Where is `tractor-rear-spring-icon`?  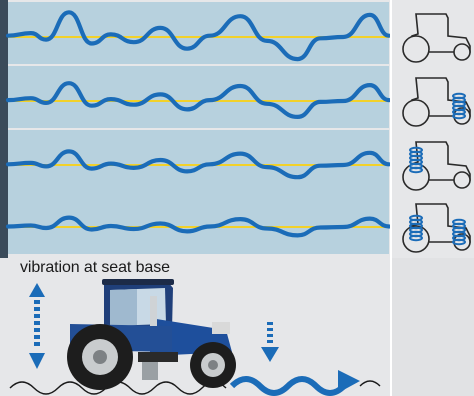
tractor-rear-spring-icon is located at coordinates (436, 166).